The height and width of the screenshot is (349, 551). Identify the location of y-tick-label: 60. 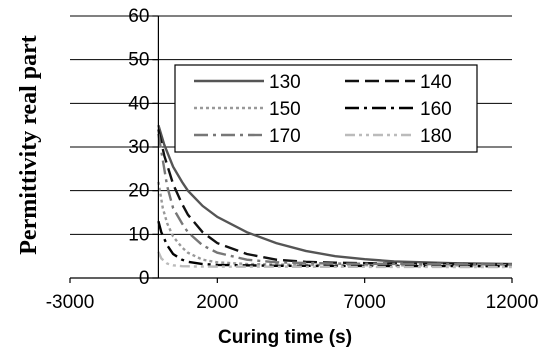
(138, 16).